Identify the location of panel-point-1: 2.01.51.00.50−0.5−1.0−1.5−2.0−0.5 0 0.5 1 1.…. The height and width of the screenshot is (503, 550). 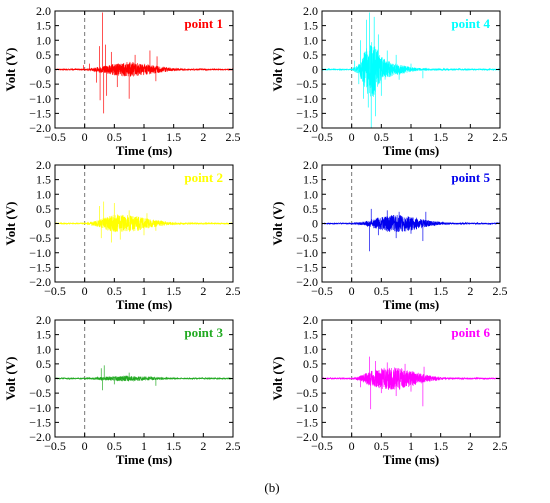
(122, 81).